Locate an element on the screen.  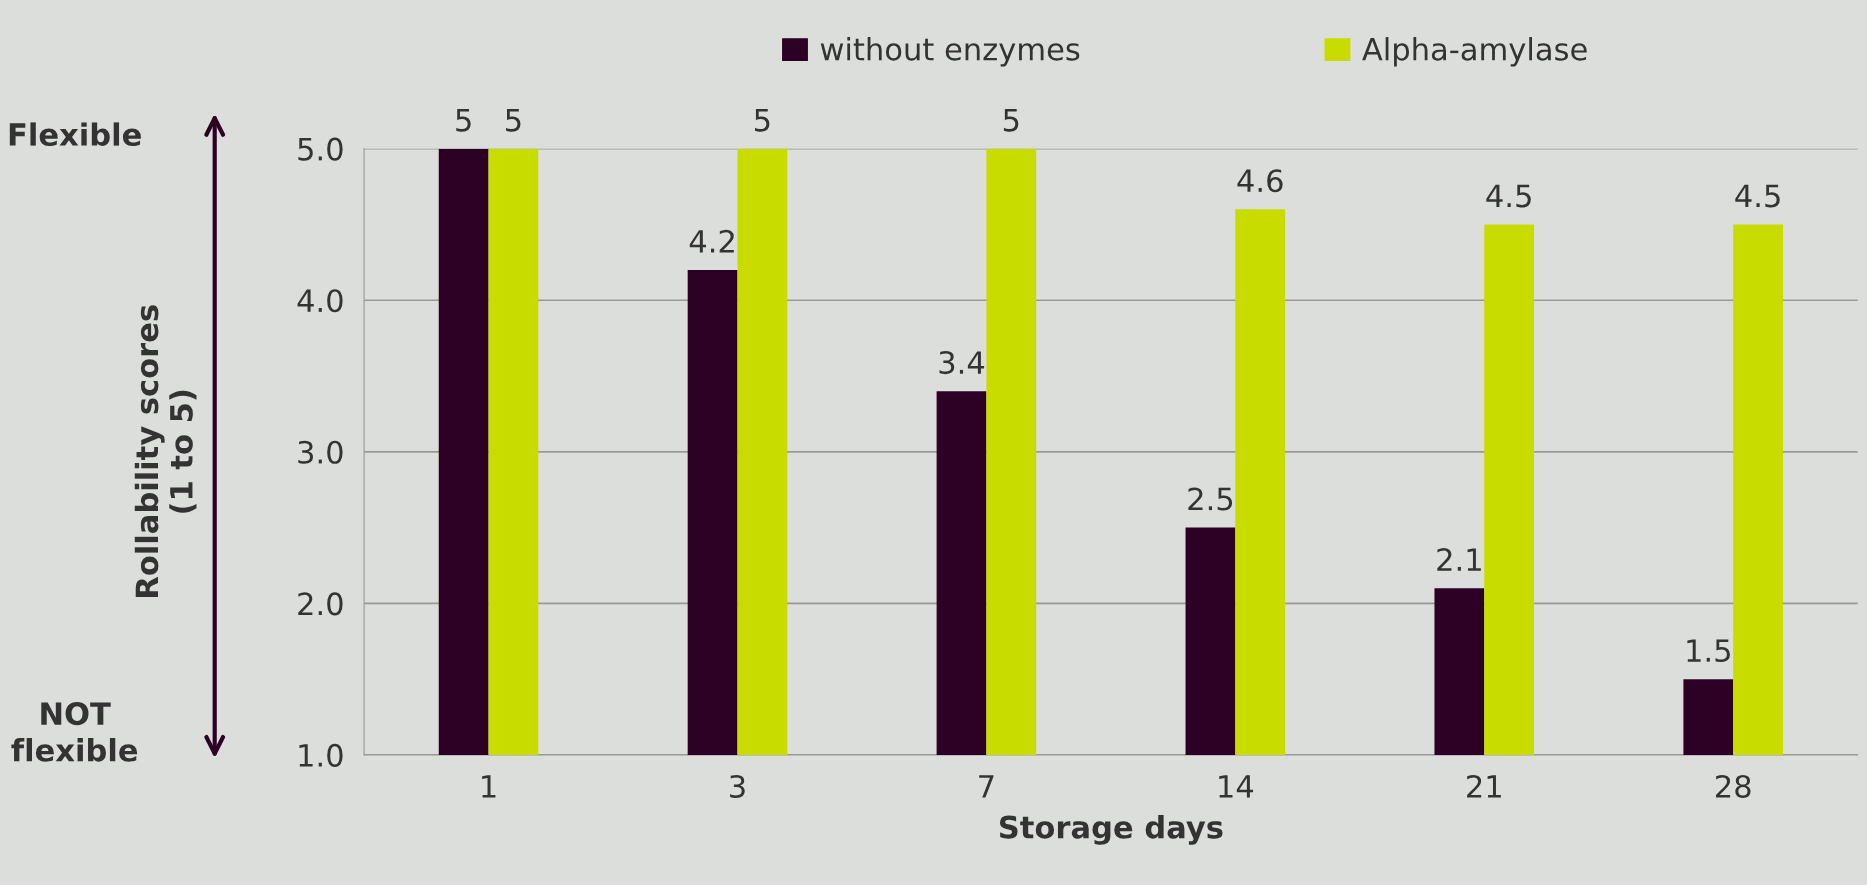
data-label: 1.5 is located at coordinates (1708, 651).